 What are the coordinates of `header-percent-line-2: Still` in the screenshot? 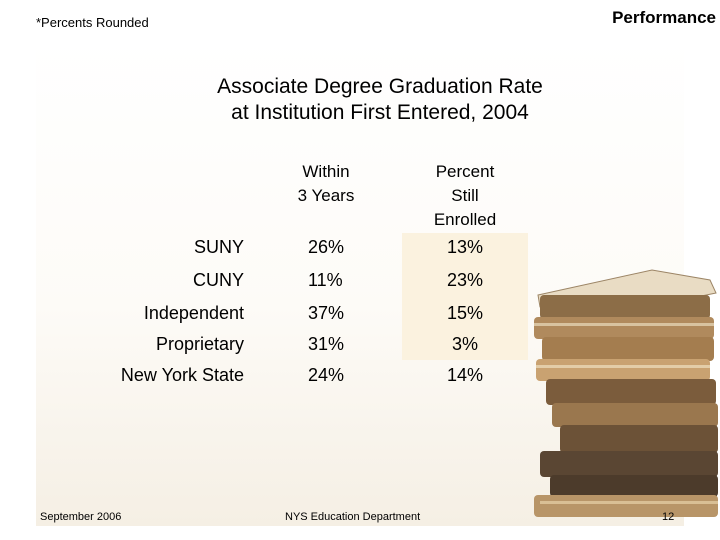 It's located at (465, 195).